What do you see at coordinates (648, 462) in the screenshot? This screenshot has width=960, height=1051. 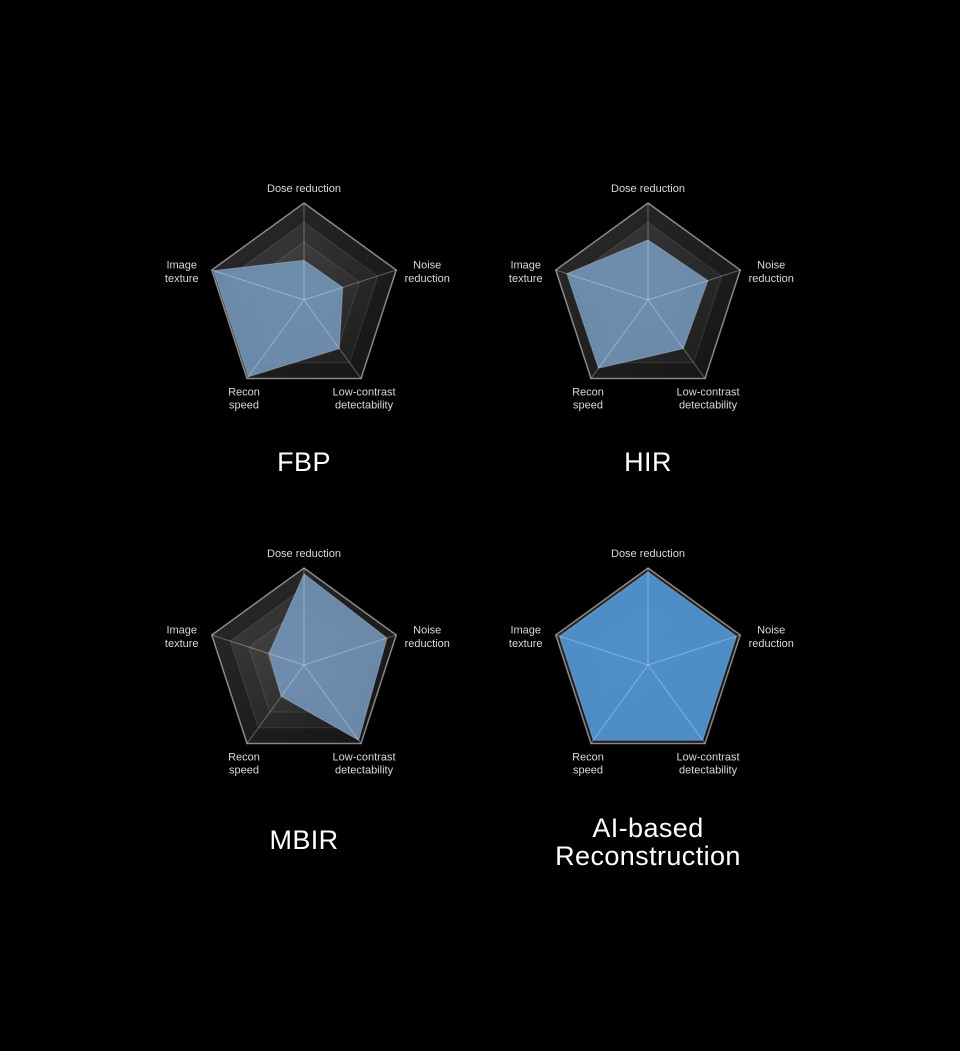 I see `chart-title-hir: HIR` at bounding box center [648, 462].